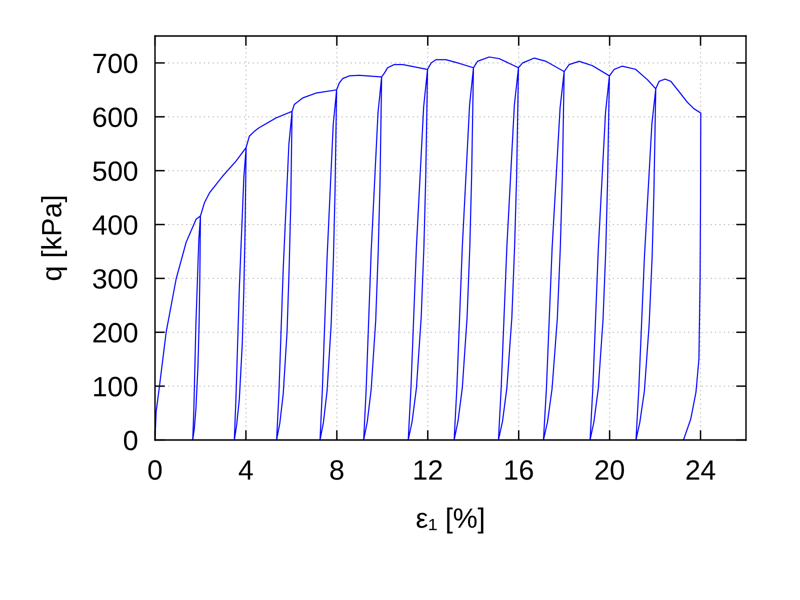 This screenshot has height=600, width=800. I want to click on x-tick-label: 24, so click(701, 470).